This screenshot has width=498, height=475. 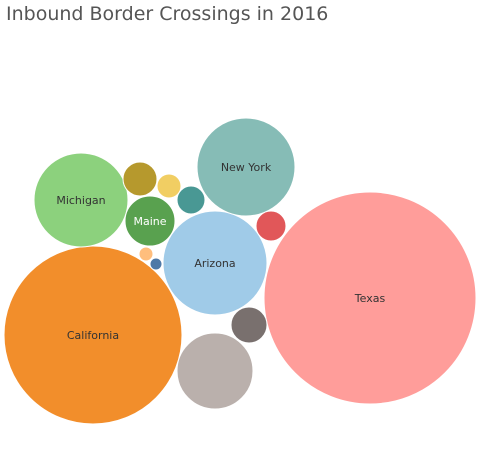 I want to click on bubble-maine, so click(x=150, y=221).